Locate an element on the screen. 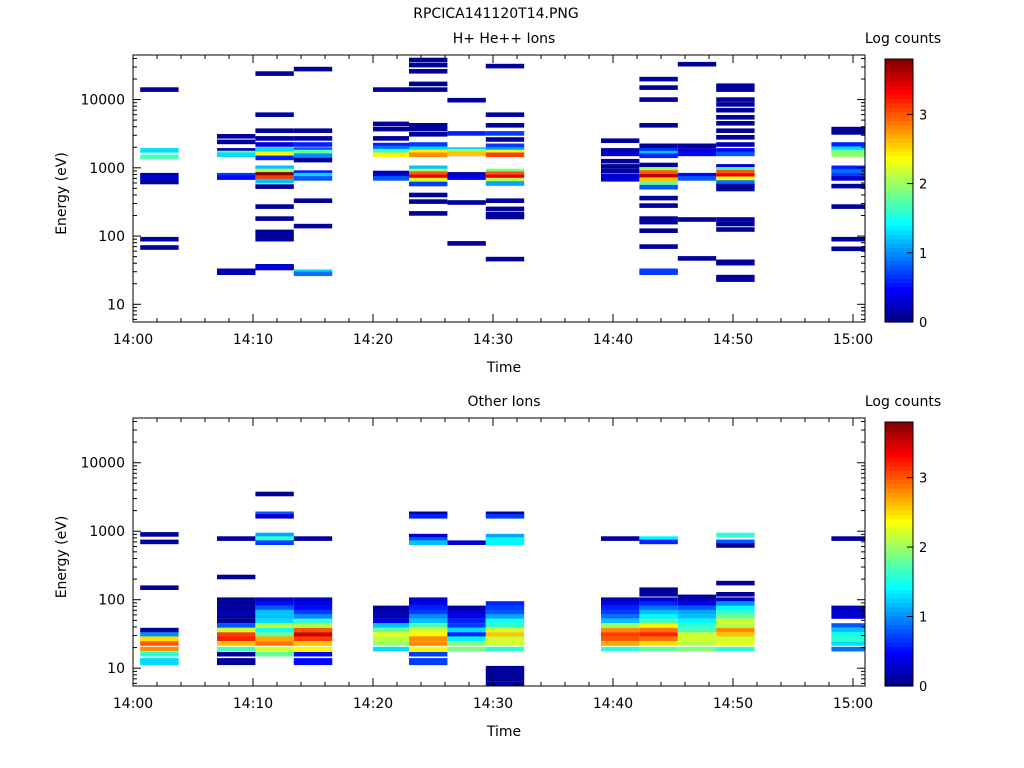 The width and height of the screenshot is (1024, 768). y-axis-title: Energy (eV) is located at coordinates (62, 193).